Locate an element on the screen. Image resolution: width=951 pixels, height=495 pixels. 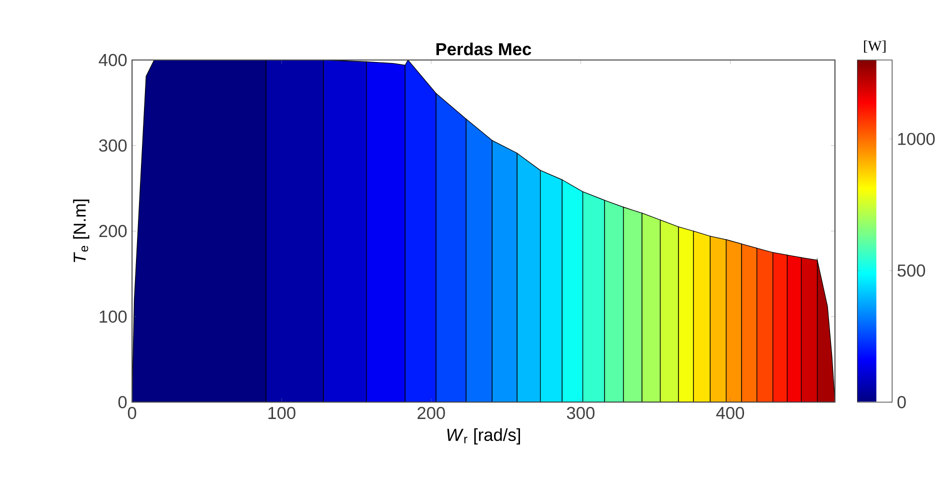
y-axis-title: T$_{e}$ [N.m] is located at coordinates (81, 231).